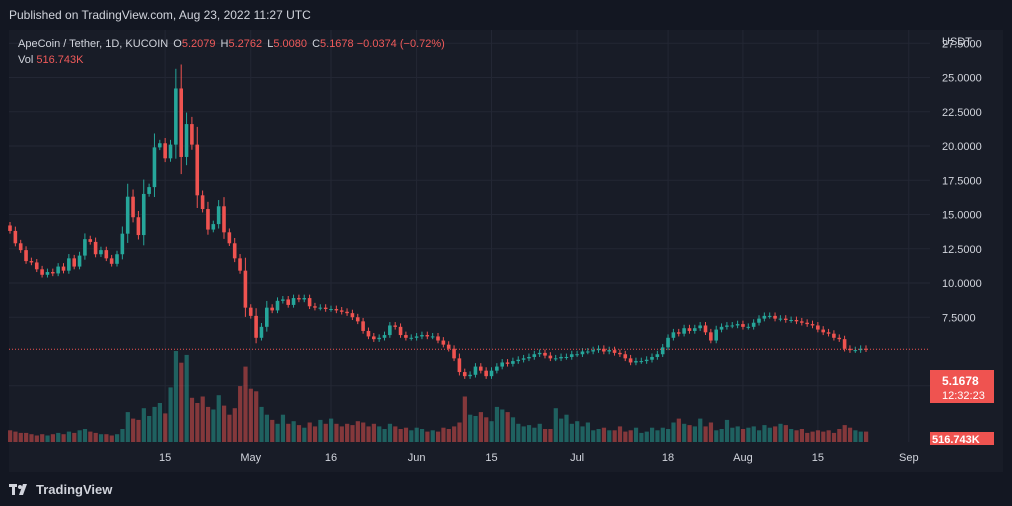  Describe the element at coordinates (962, 181) in the screenshot. I see `y-tick-label: 17.5000` at that location.